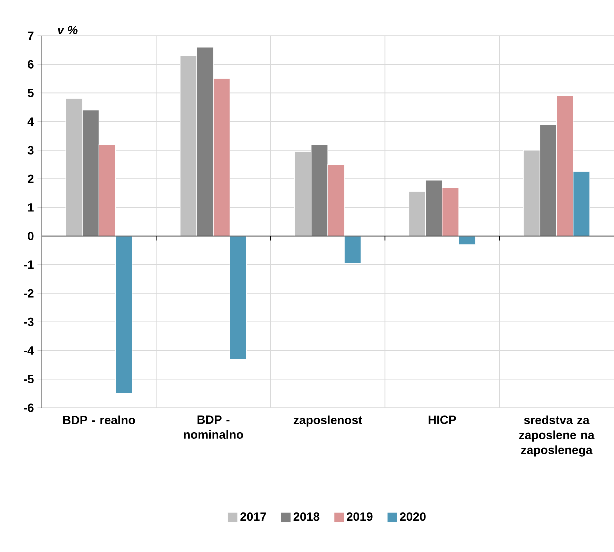  Describe the element at coordinates (68, 30) in the screenshot. I see `y-axis-title: v %` at that location.